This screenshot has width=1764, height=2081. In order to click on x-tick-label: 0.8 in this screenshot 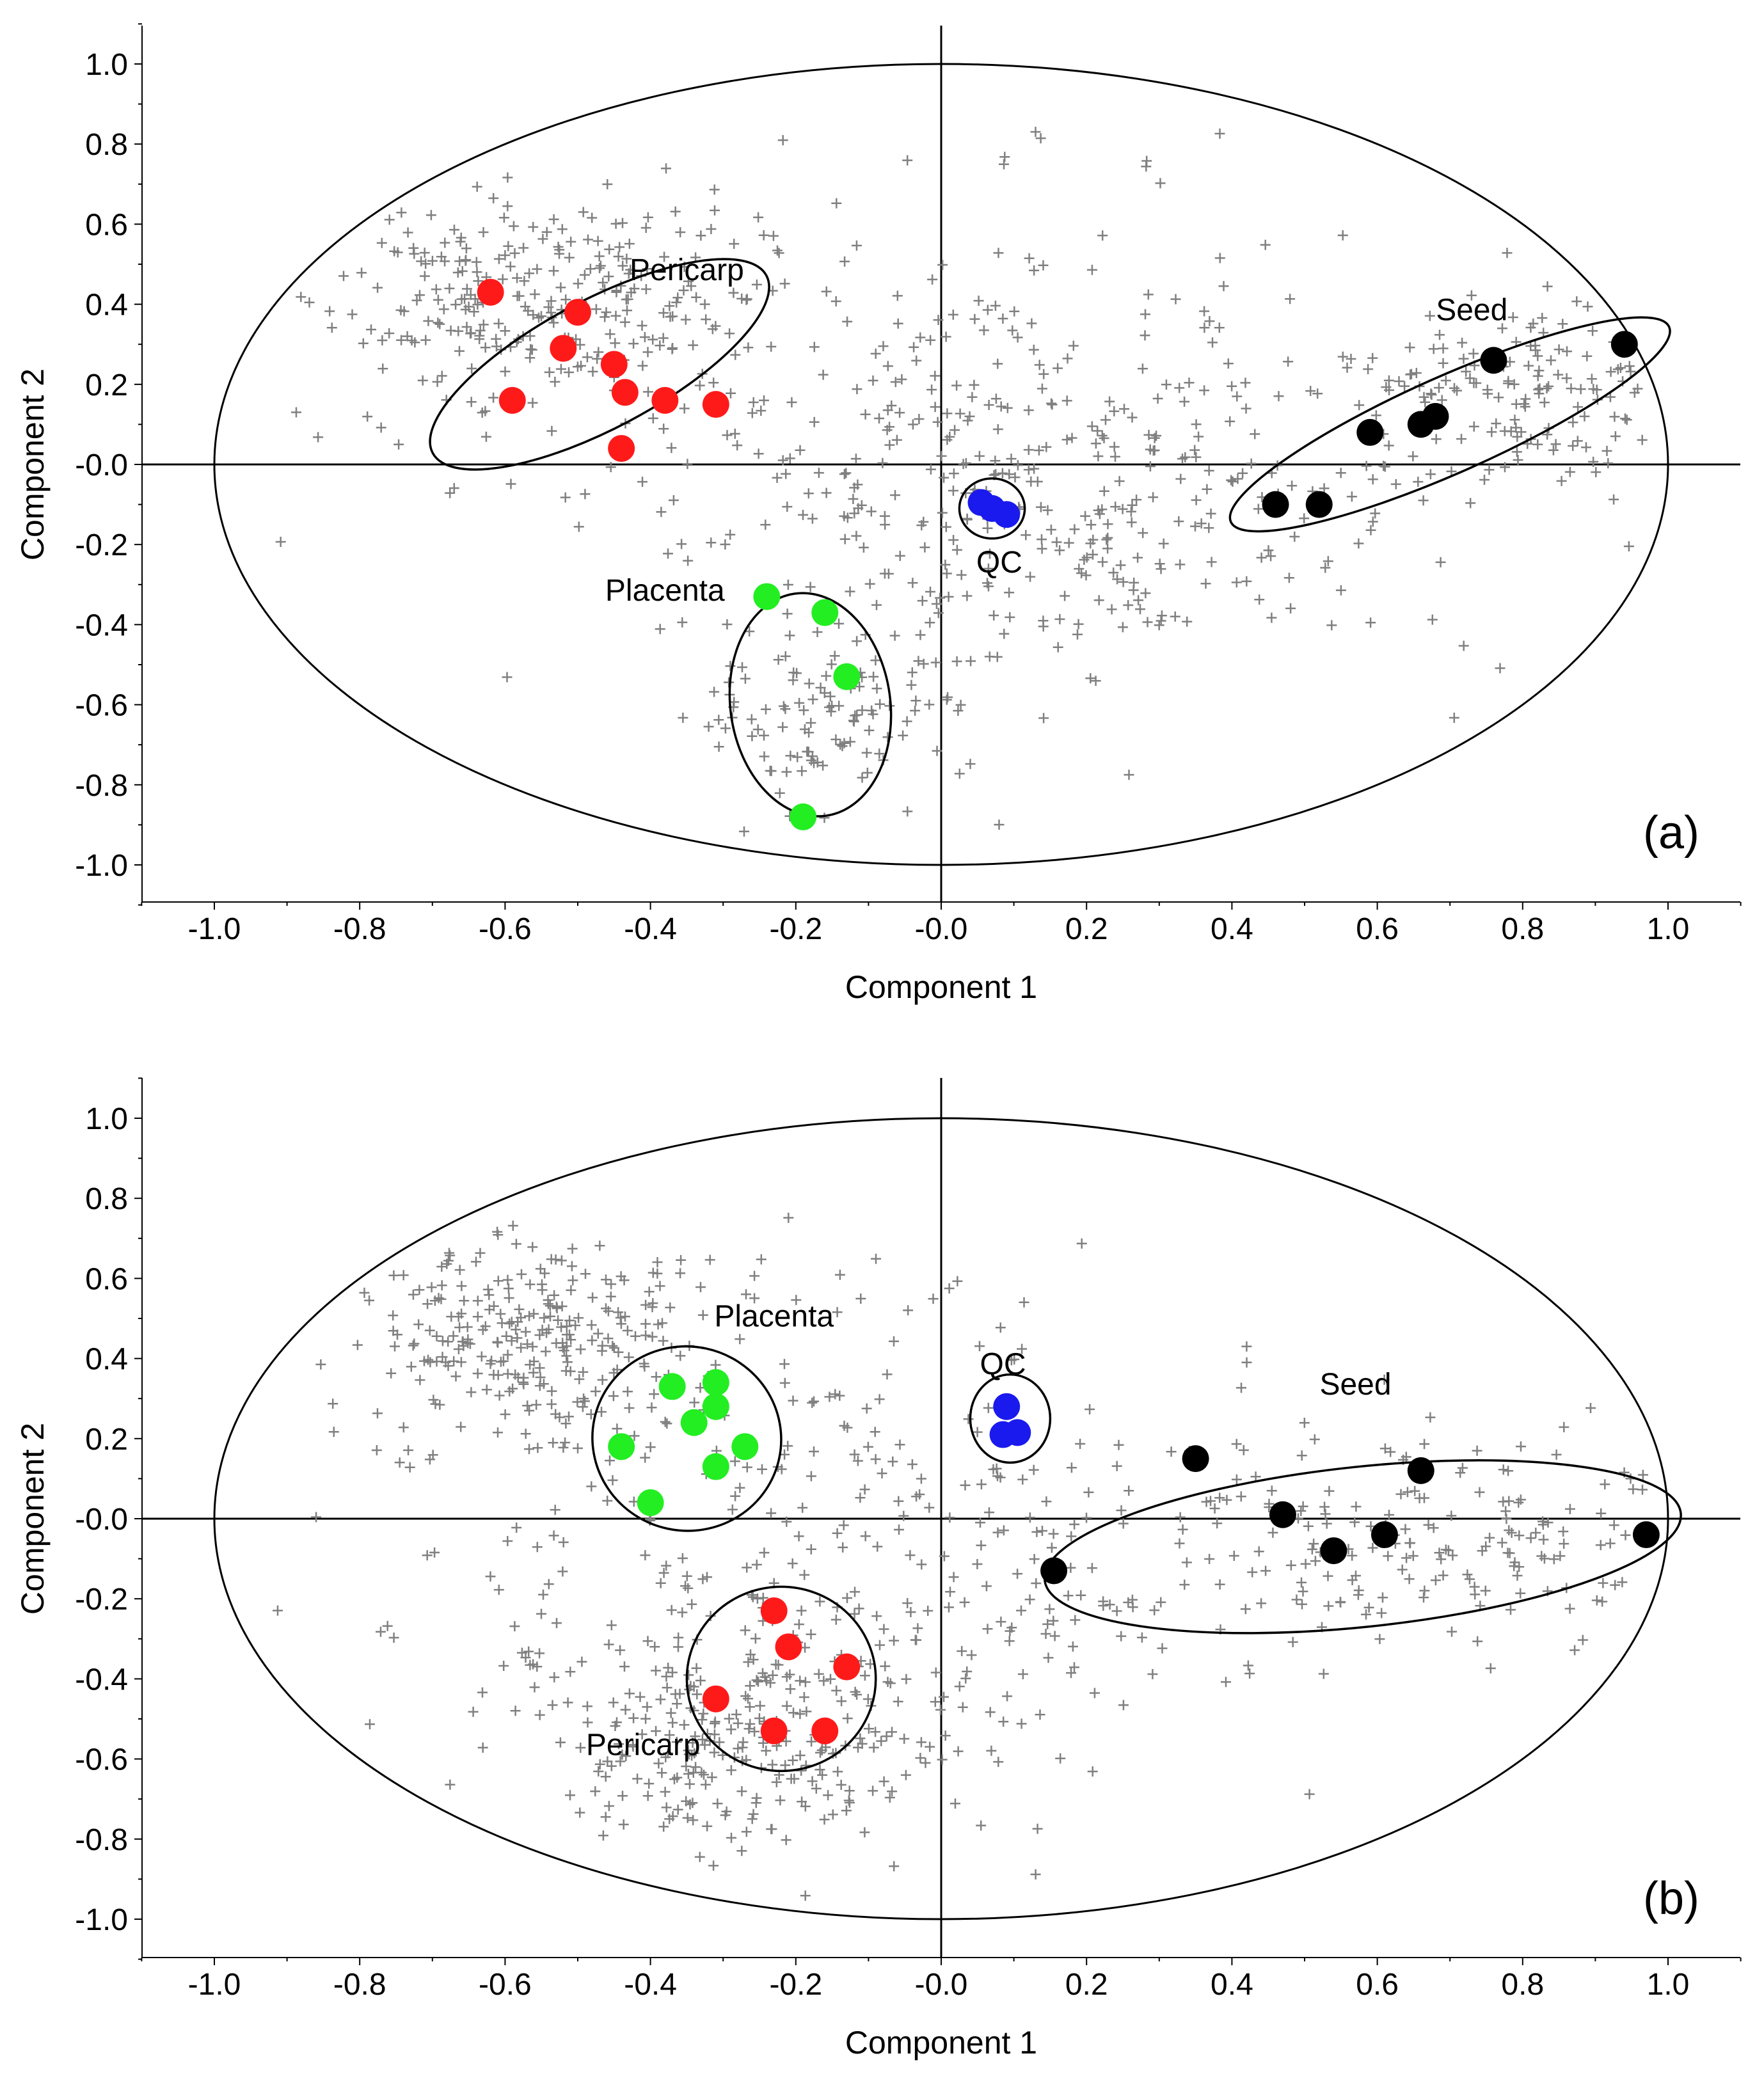, I will do `click(1522, 1985)`.